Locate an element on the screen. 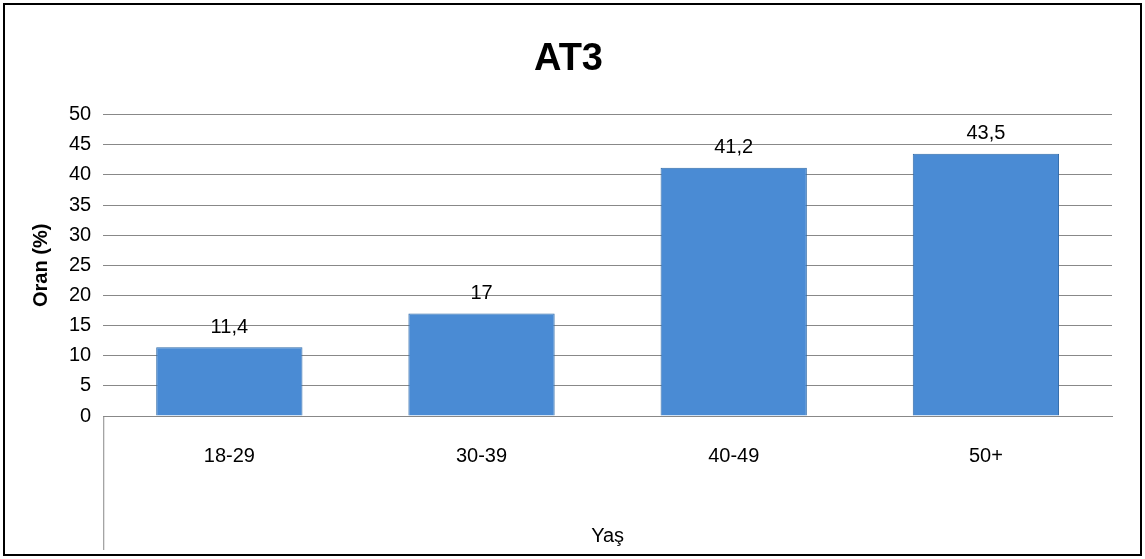  y-tick-label: 35 is located at coordinates (80, 203).